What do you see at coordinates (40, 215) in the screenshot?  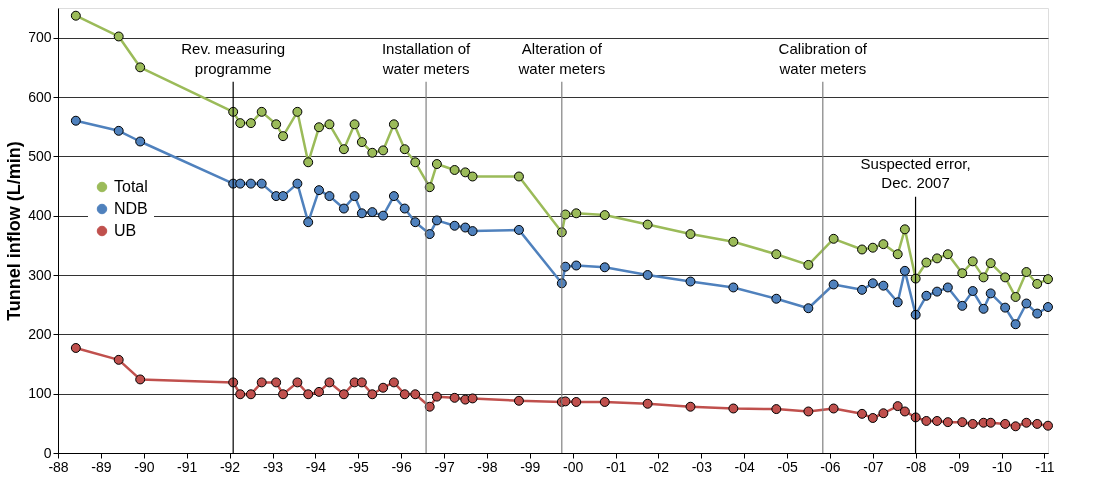 I see `y-tick-label: 400` at bounding box center [40, 215].